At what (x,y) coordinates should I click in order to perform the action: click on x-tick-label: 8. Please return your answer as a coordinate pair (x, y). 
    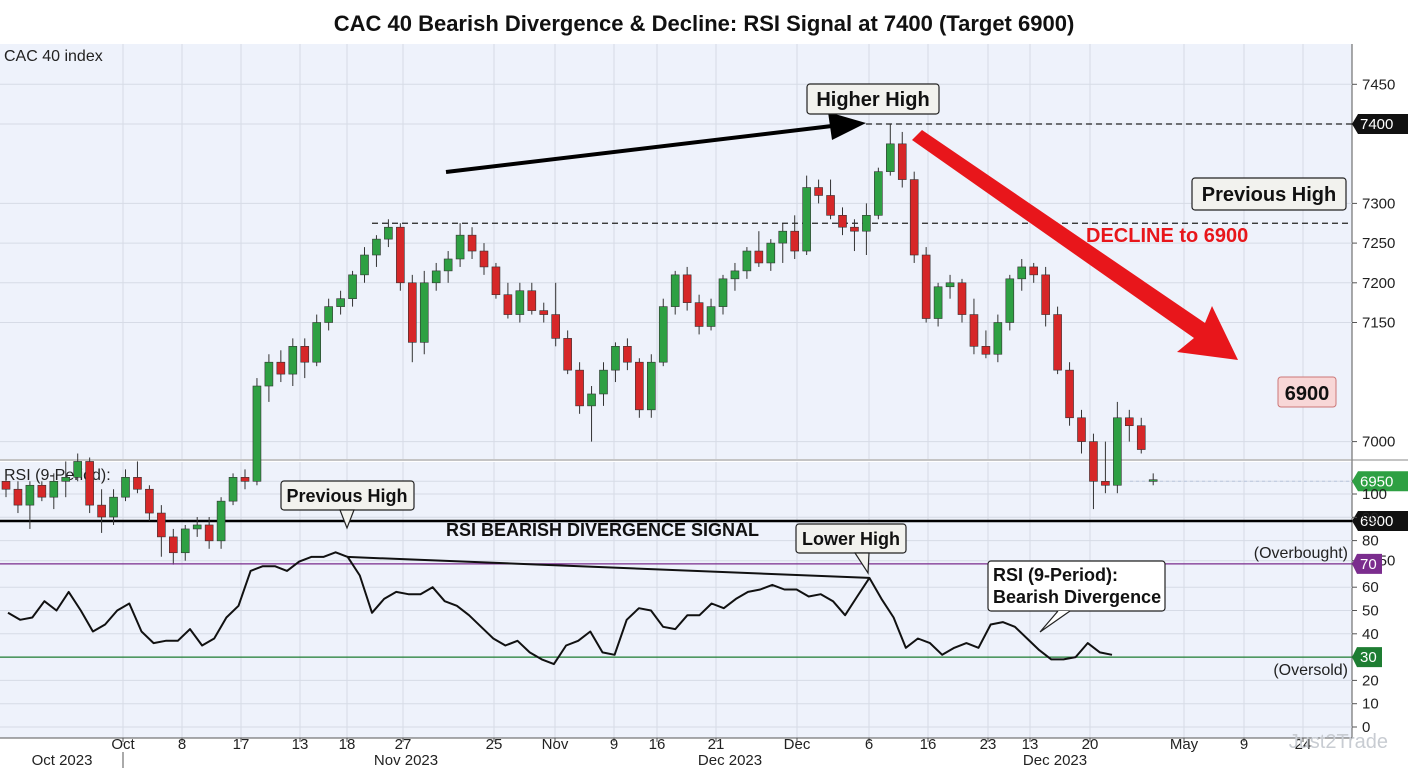
    Looking at the image, I should click on (182, 744).